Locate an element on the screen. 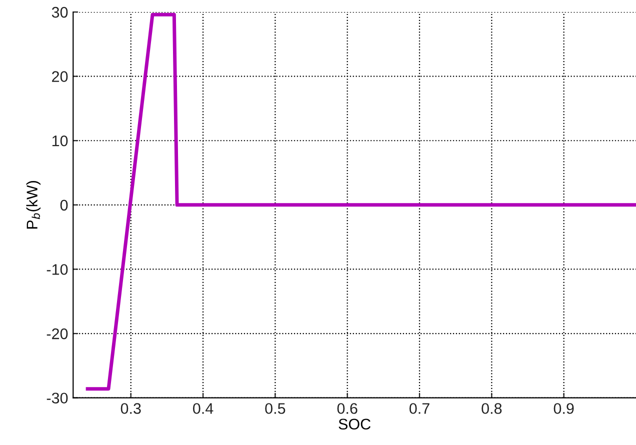  y-tick-label: -10 is located at coordinates (57, 269).